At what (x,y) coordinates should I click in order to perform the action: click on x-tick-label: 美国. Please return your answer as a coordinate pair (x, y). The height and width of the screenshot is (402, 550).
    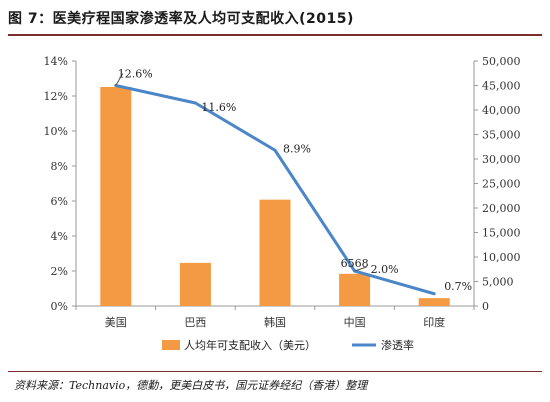
    Looking at the image, I should click on (116, 322).